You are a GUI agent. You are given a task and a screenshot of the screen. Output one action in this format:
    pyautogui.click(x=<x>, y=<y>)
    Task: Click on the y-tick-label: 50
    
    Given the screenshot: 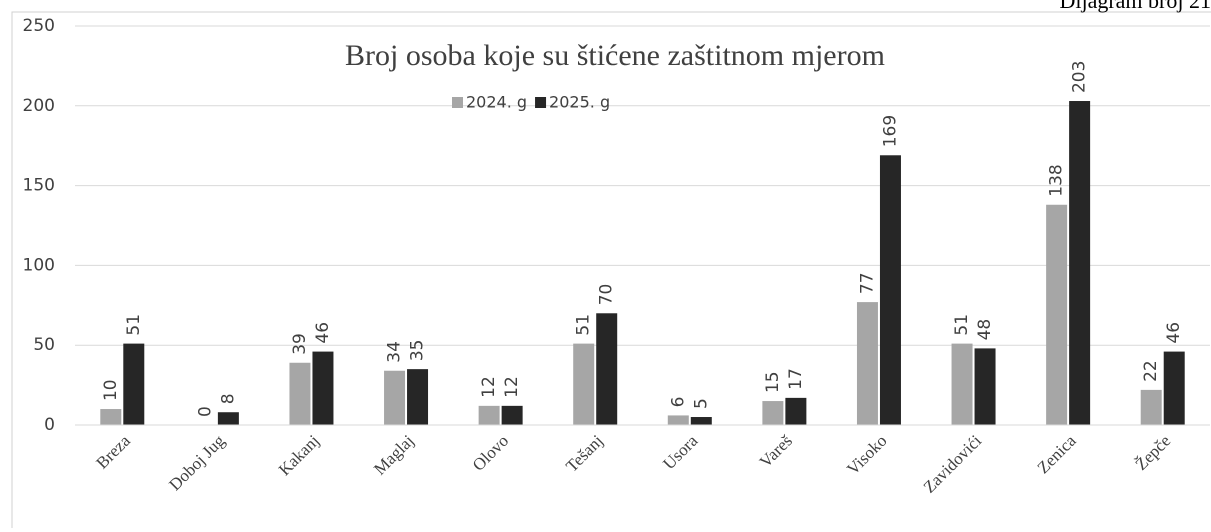 What is the action you would take?
    pyautogui.click(x=44, y=345)
    